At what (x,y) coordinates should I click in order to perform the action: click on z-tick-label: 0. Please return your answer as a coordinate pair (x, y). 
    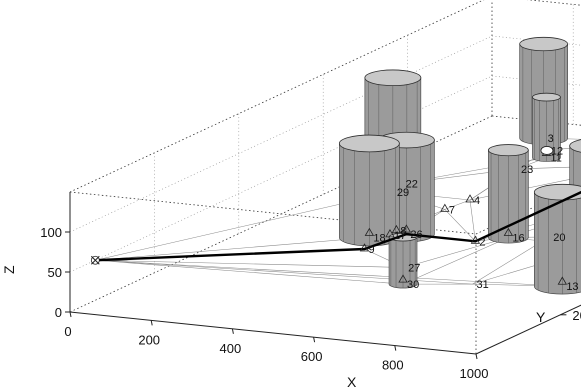
    Looking at the image, I should click on (58, 312).